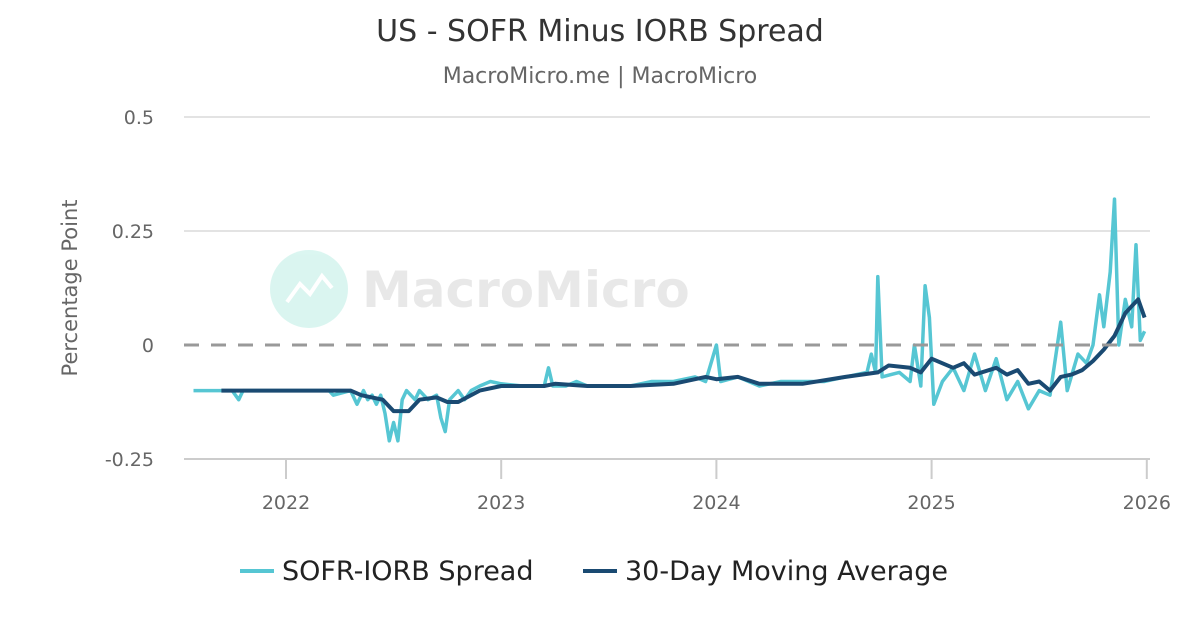 The image size is (1200, 630). Describe the element at coordinates (600, 76) in the screenshot. I see `chart-subtitle: MacroMicro.me | MacroMicro` at that location.